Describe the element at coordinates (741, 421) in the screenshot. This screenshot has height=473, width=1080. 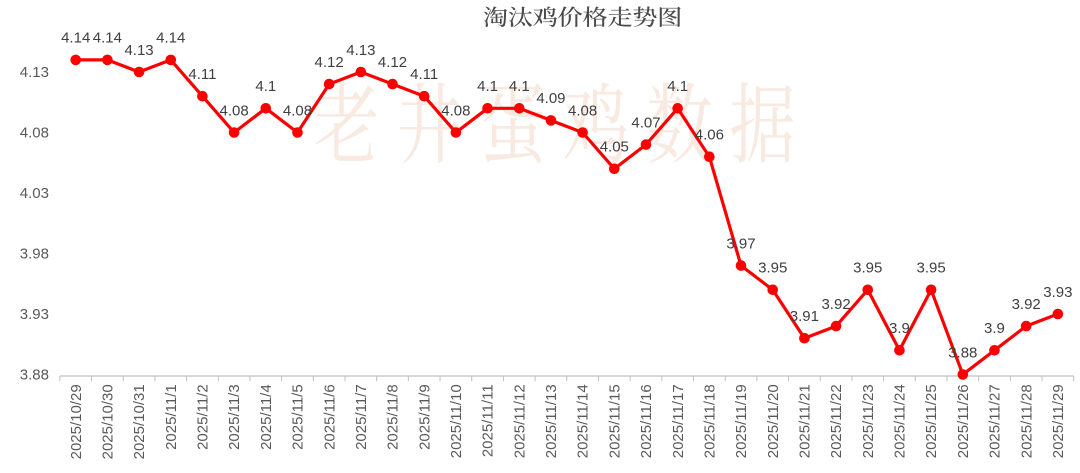
I see `svg-text: 2025/11/19` at that location.